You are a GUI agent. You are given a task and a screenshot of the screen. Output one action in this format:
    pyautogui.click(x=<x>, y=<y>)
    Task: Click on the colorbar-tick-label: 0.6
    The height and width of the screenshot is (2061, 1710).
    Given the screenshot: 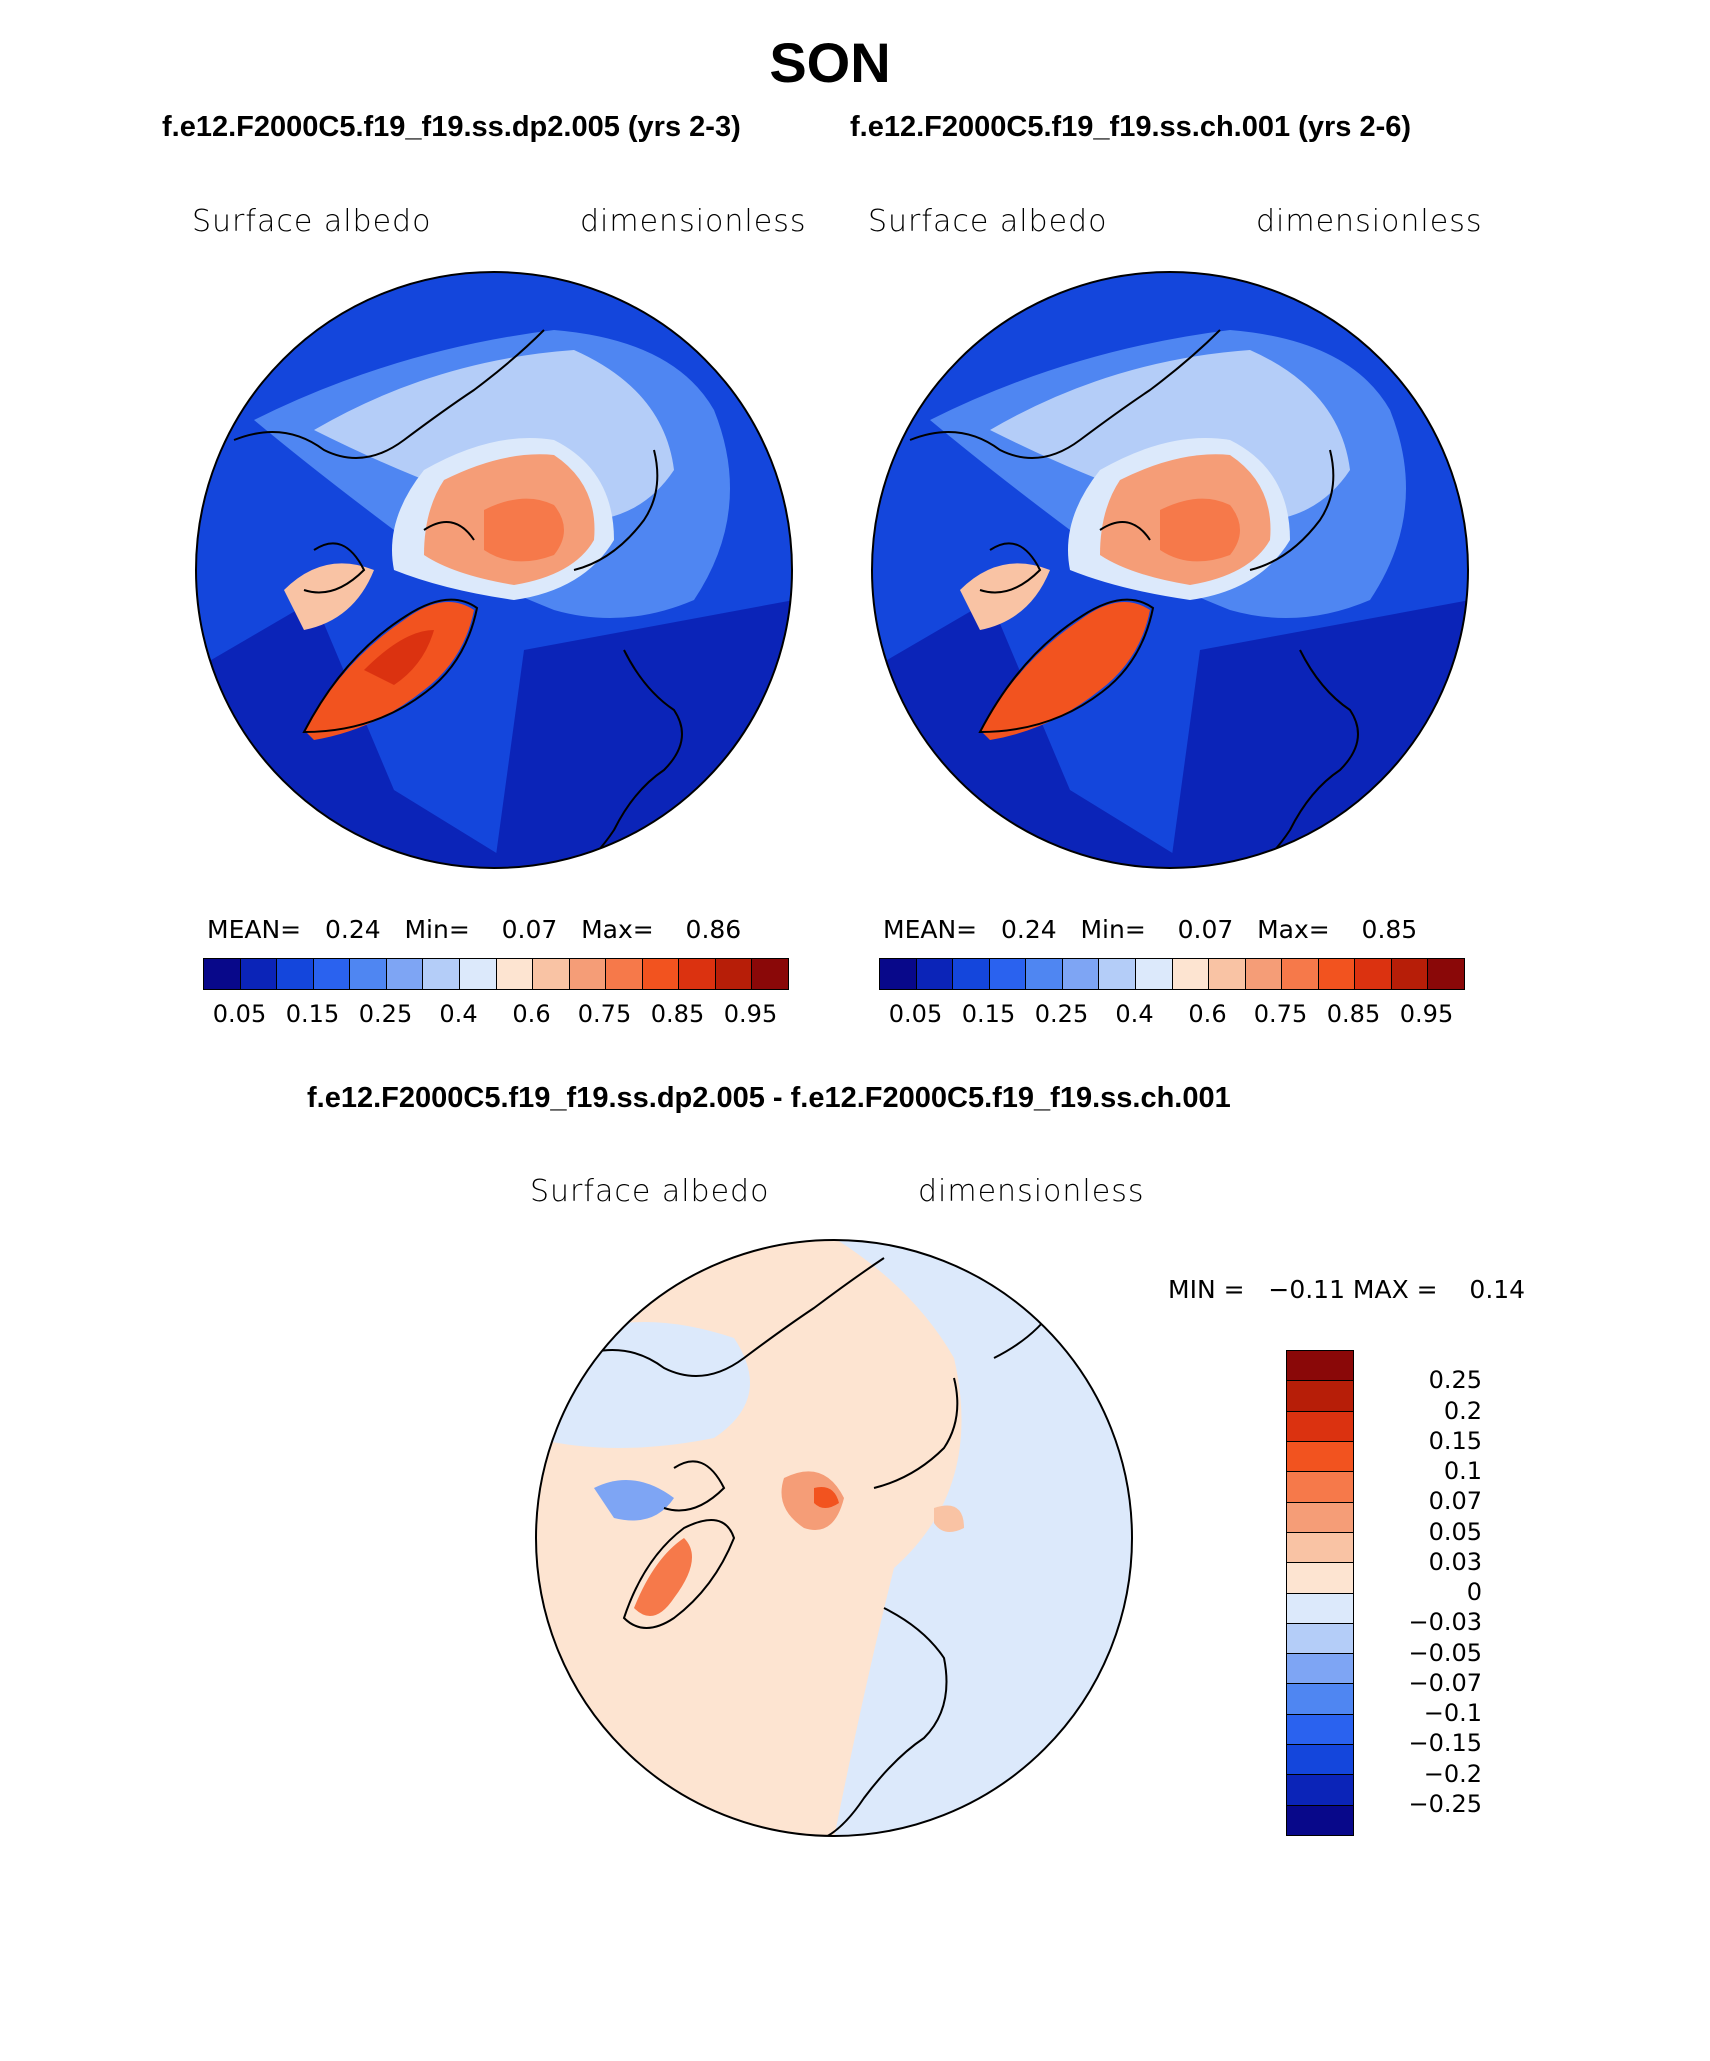 What is the action you would take?
    pyautogui.click(x=1207, y=1014)
    